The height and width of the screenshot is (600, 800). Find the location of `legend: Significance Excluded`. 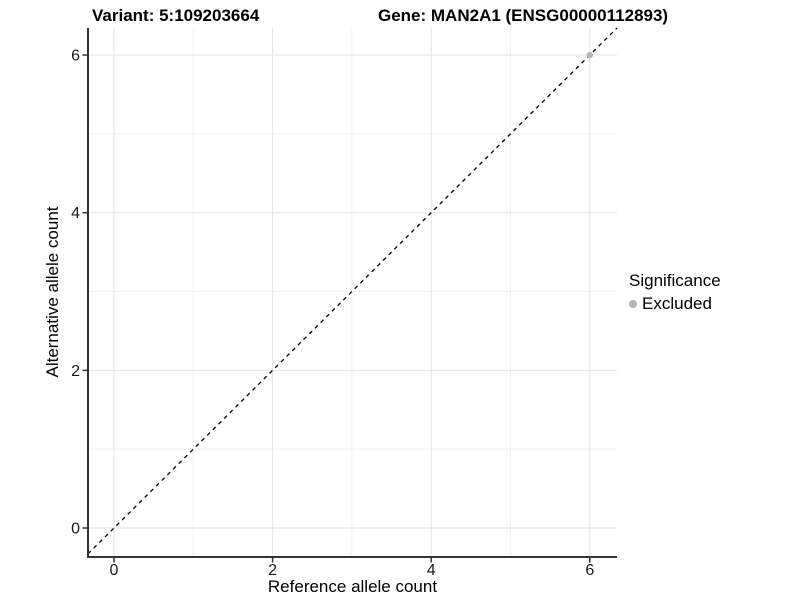

legend: Significance Excluded is located at coordinates (675, 292).